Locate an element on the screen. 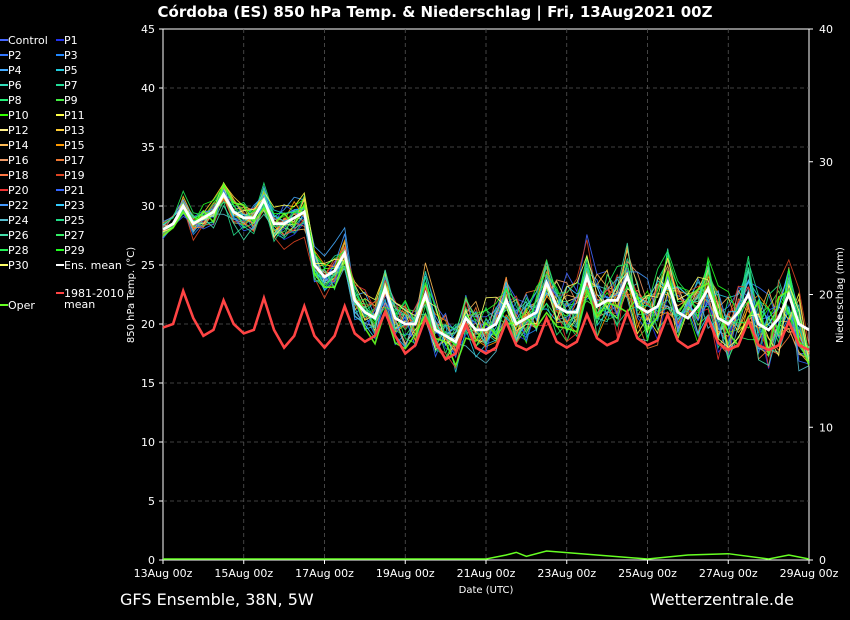 This screenshot has height=620, width=850. x-tick-label: 19Aug 00z is located at coordinates (405, 573).